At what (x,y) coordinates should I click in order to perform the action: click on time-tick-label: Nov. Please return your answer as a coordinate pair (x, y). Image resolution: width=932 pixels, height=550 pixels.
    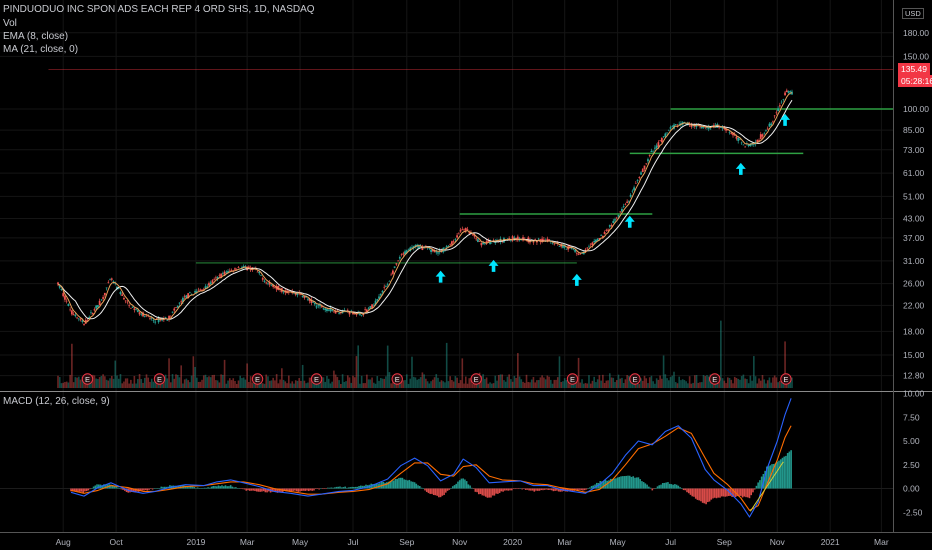
    Looking at the image, I should click on (460, 542).